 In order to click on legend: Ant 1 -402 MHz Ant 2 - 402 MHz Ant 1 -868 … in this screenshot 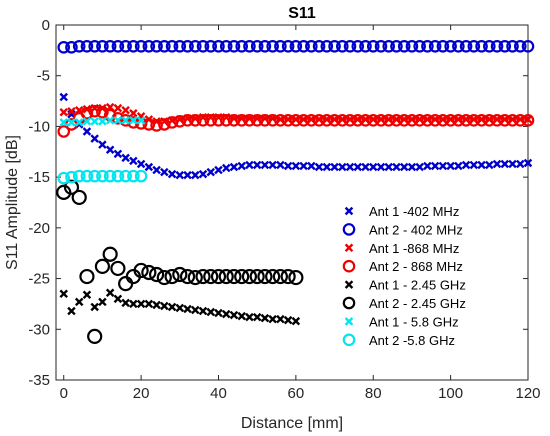, I will do `click(404, 276)`.